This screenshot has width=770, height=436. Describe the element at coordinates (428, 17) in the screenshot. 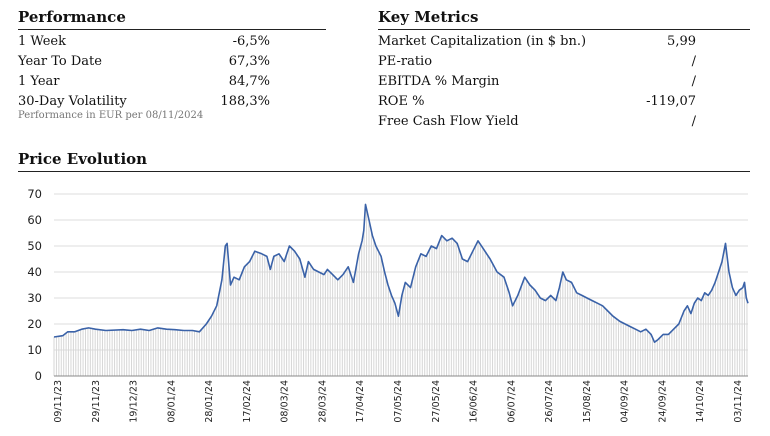

I see `key-metrics-title: Key Metrics` at that location.